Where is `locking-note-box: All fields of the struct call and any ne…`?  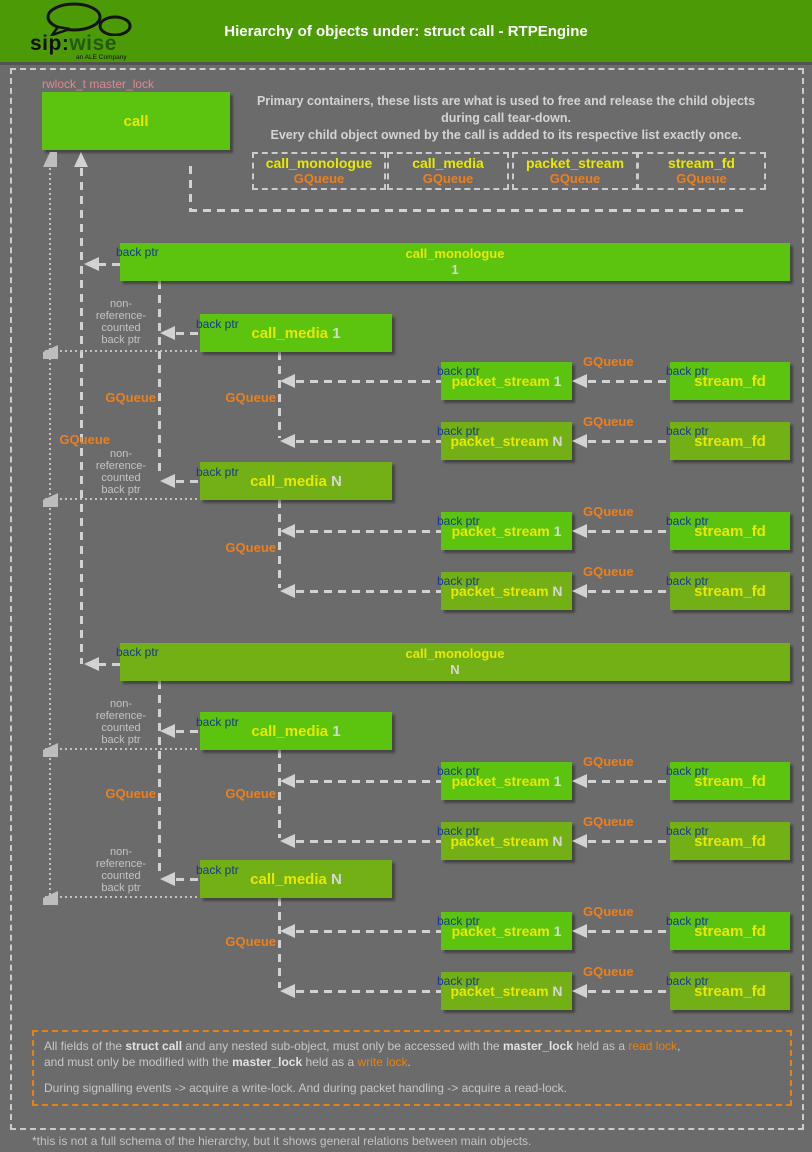
locking-note-box: All fields of the struct call and any ne… is located at coordinates (412, 1068).